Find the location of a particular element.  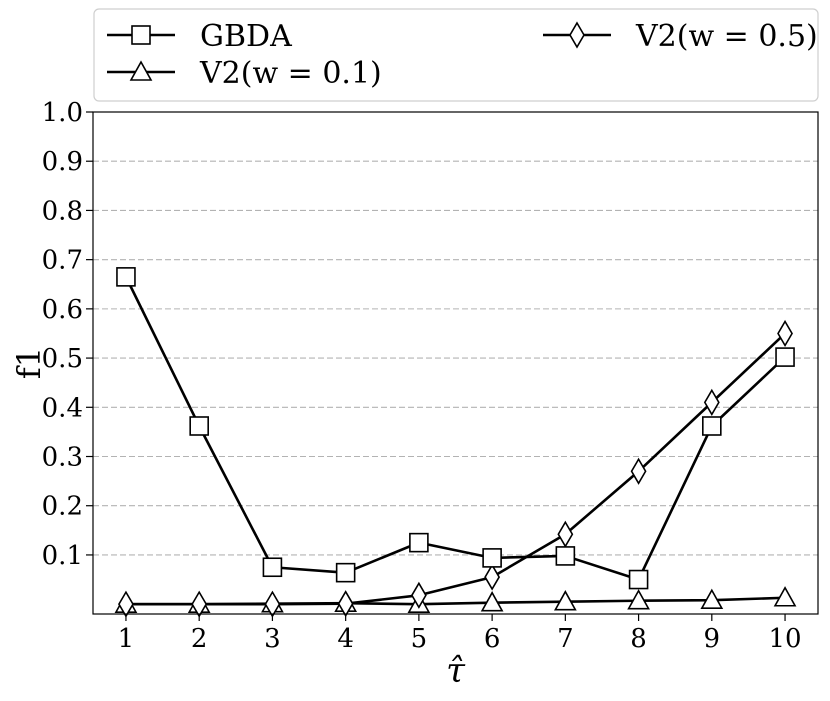

y-tick-label: 0.4 is located at coordinates (62, 408).